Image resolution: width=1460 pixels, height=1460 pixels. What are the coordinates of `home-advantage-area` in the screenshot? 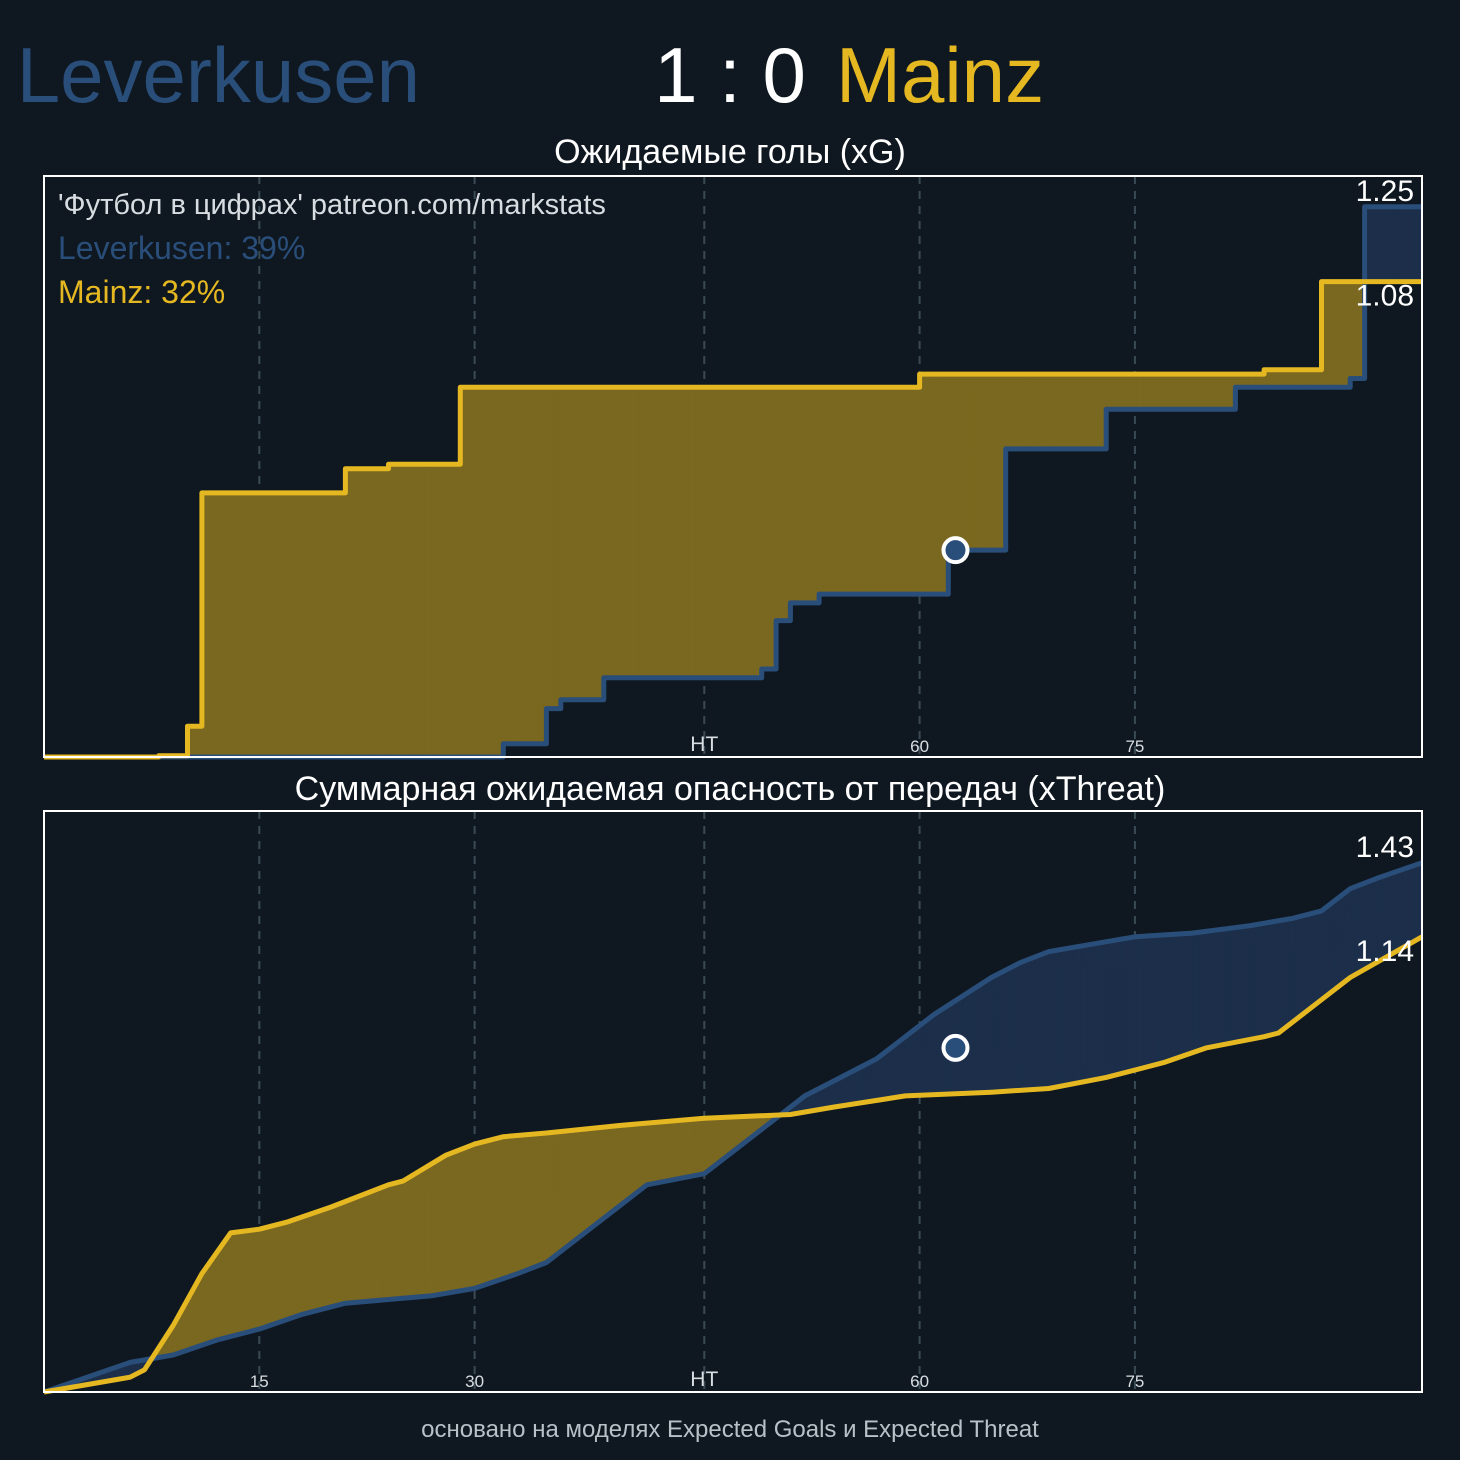 It's located at (1394, 244).